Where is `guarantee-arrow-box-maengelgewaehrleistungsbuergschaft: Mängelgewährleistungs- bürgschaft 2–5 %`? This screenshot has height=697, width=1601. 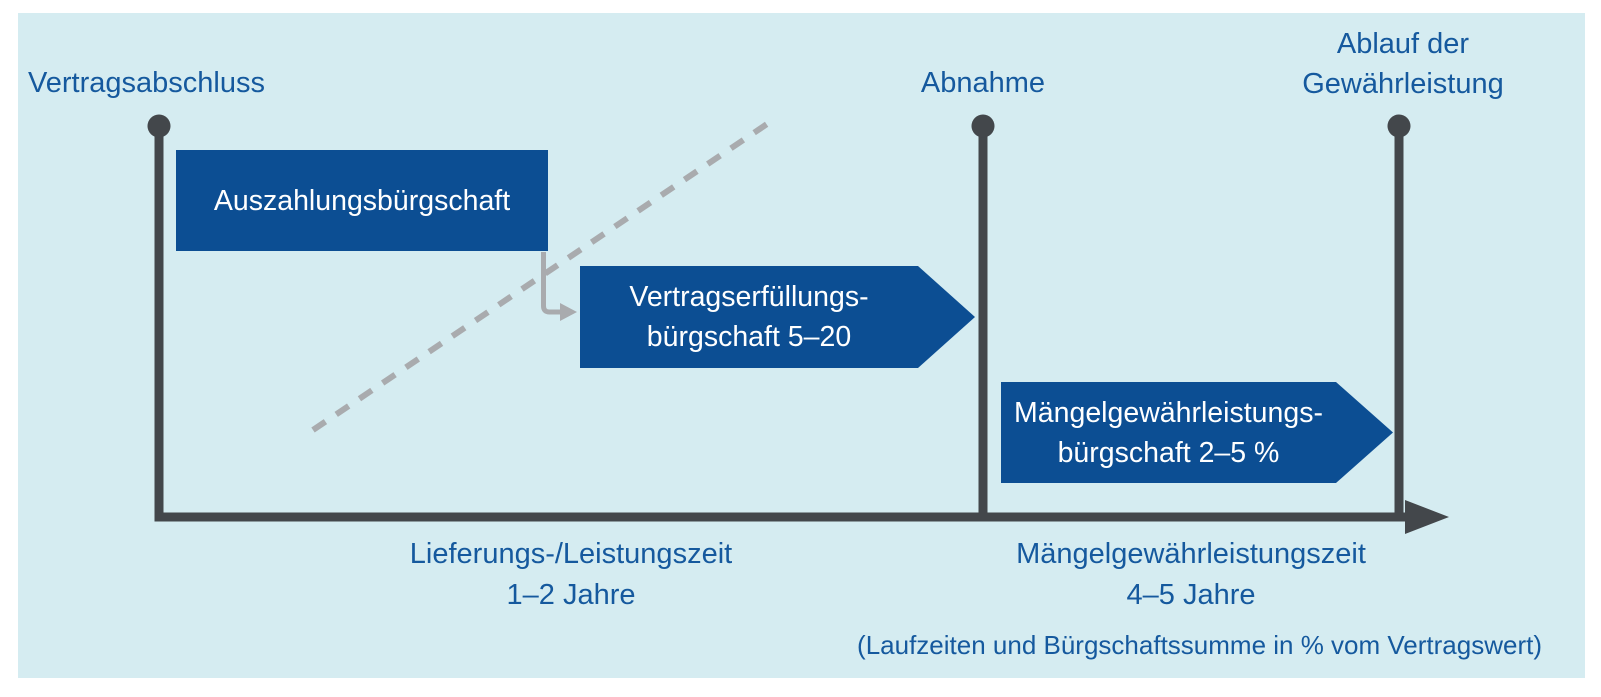 guarantee-arrow-box-maengelgewaehrleistungsbuergschaft: Mängelgewährleistungs- bürgschaft 2–5 % is located at coordinates (1197, 432).